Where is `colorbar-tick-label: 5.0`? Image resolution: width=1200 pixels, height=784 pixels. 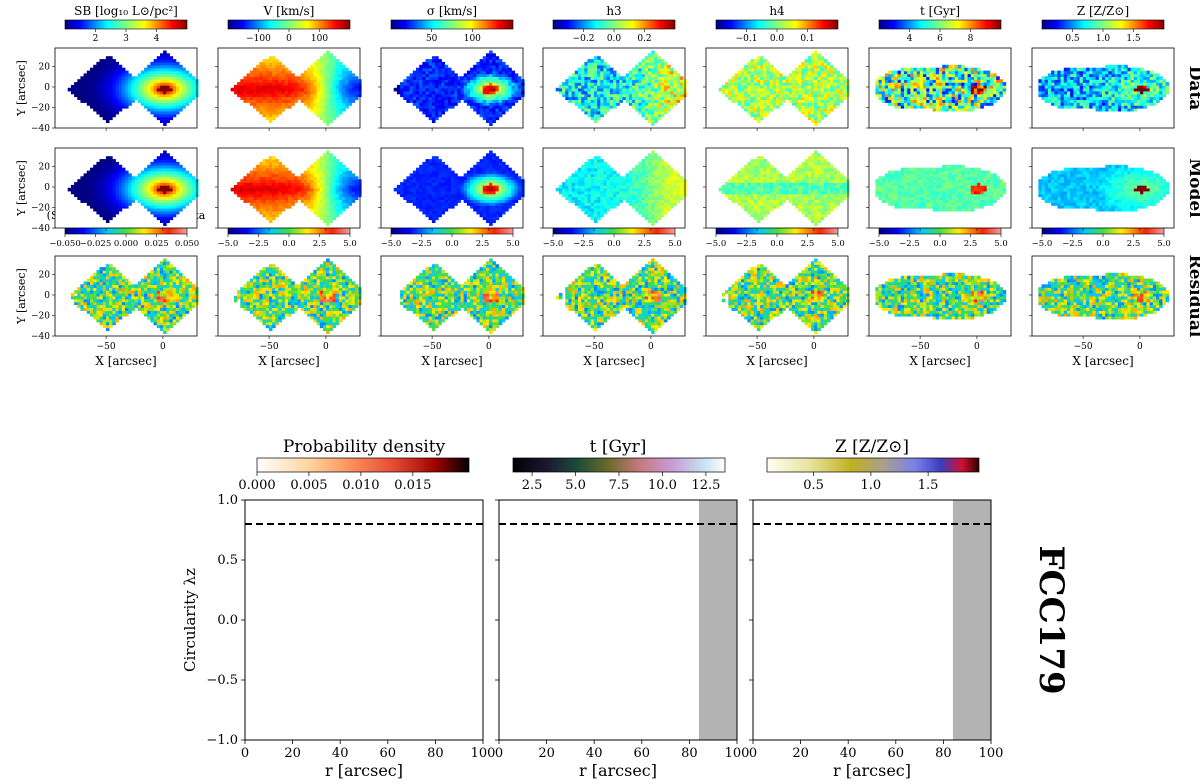 colorbar-tick-label: 5.0 is located at coordinates (350, 244).